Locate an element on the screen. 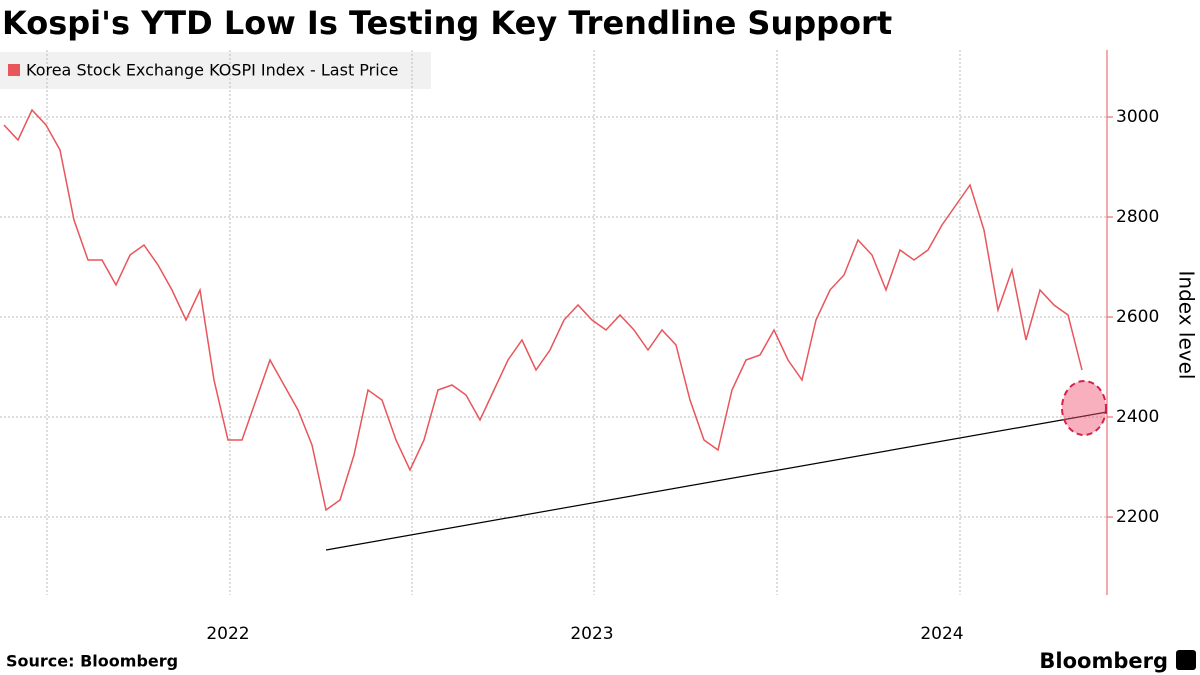  trendline is located at coordinates (716, 481).